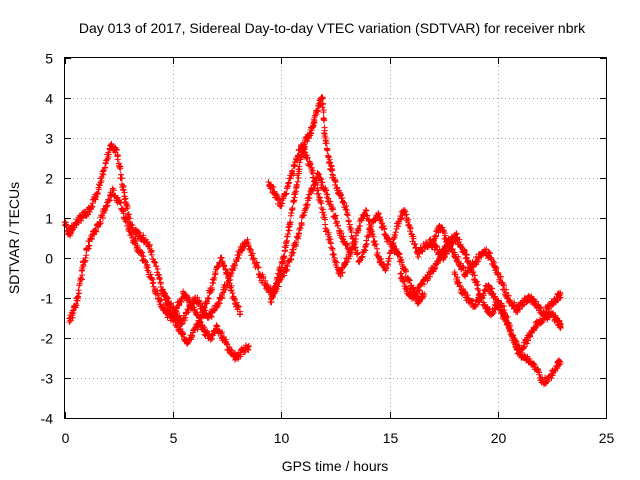 The width and height of the screenshot is (640, 480). What do you see at coordinates (49, 219) in the screenshot?
I see `y-tick-label: 1` at bounding box center [49, 219].